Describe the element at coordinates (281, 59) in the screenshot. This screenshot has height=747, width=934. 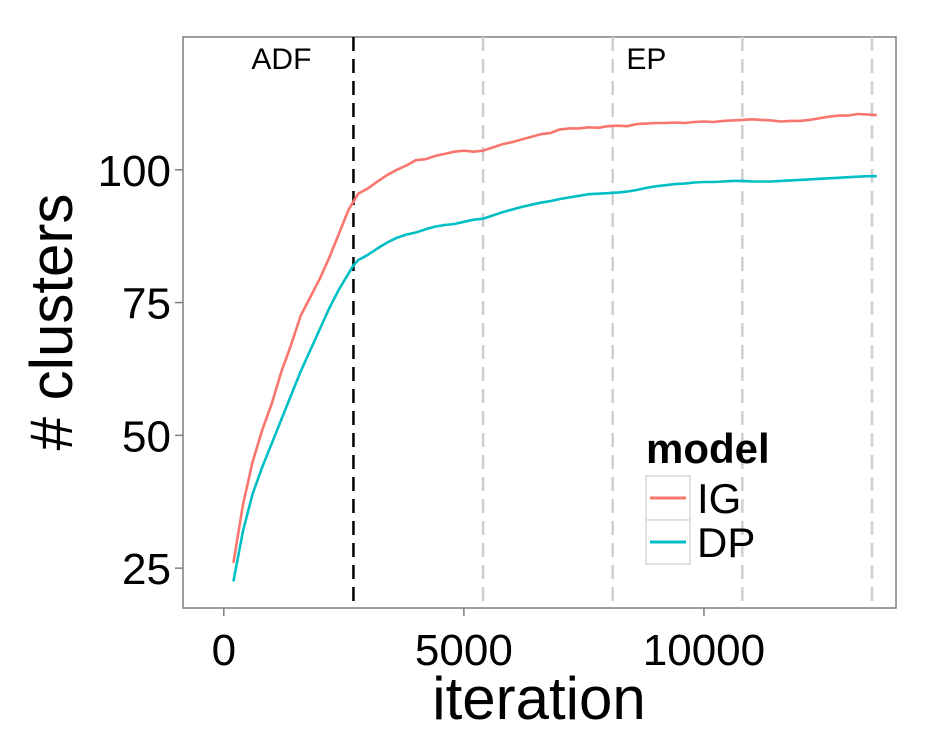
I see `annotation-adf: ADF` at that location.